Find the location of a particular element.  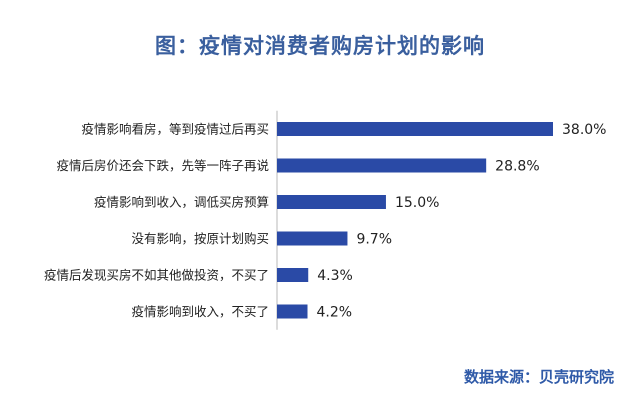

value-label: 9.7% is located at coordinates (374, 240).